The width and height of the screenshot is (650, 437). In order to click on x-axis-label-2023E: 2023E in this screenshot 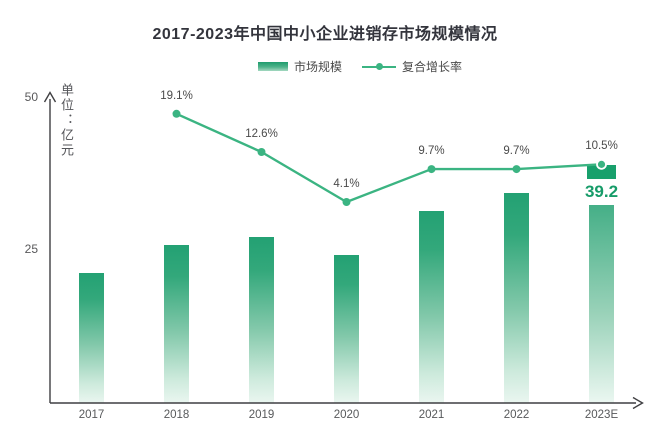, I will do `click(601, 415)`.